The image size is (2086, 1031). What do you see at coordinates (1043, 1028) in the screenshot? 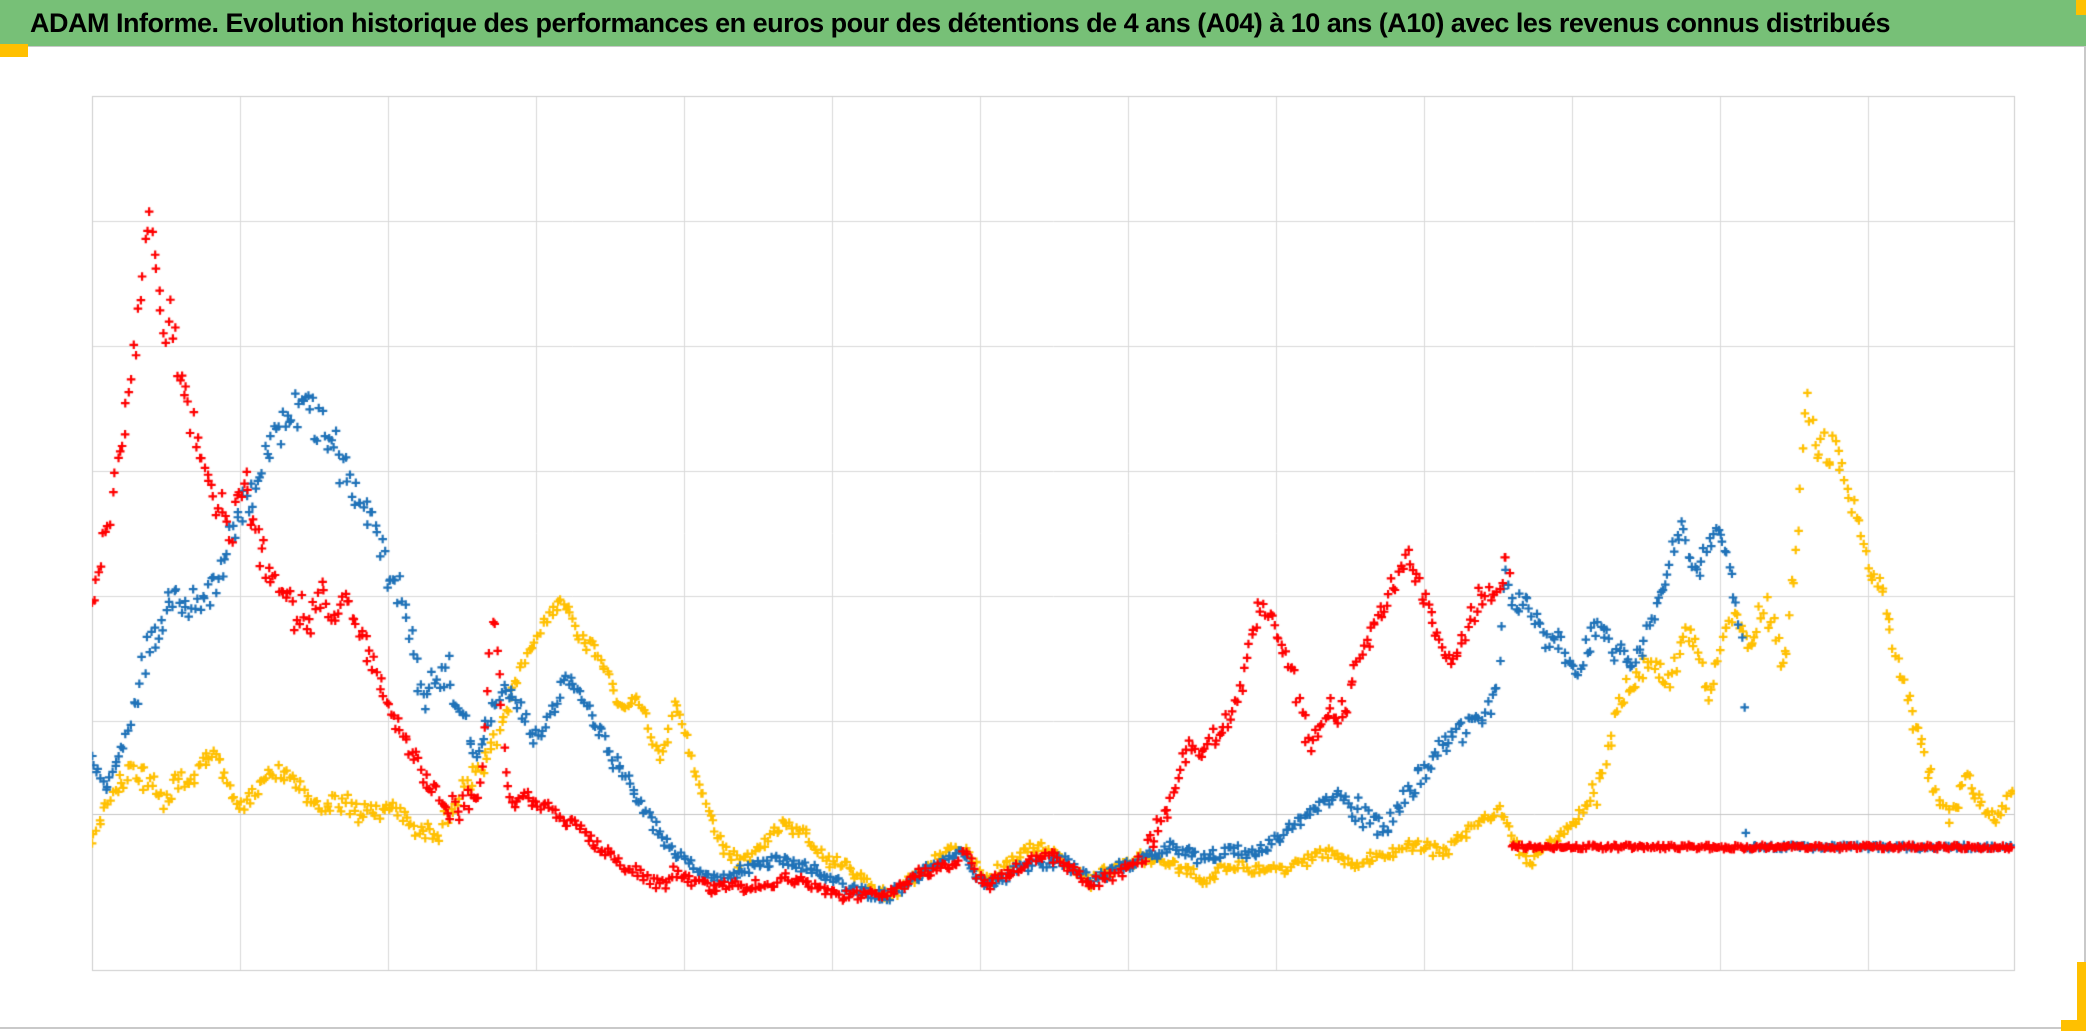
I see `window-border-bottom` at bounding box center [1043, 1028].